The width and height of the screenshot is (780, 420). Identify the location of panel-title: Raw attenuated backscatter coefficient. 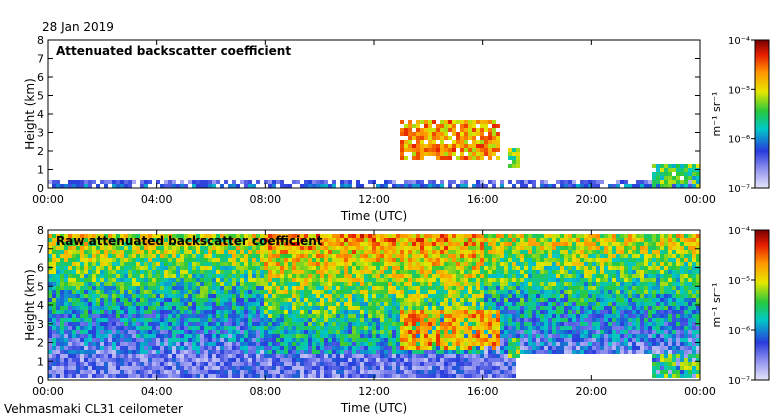
(189, 241).